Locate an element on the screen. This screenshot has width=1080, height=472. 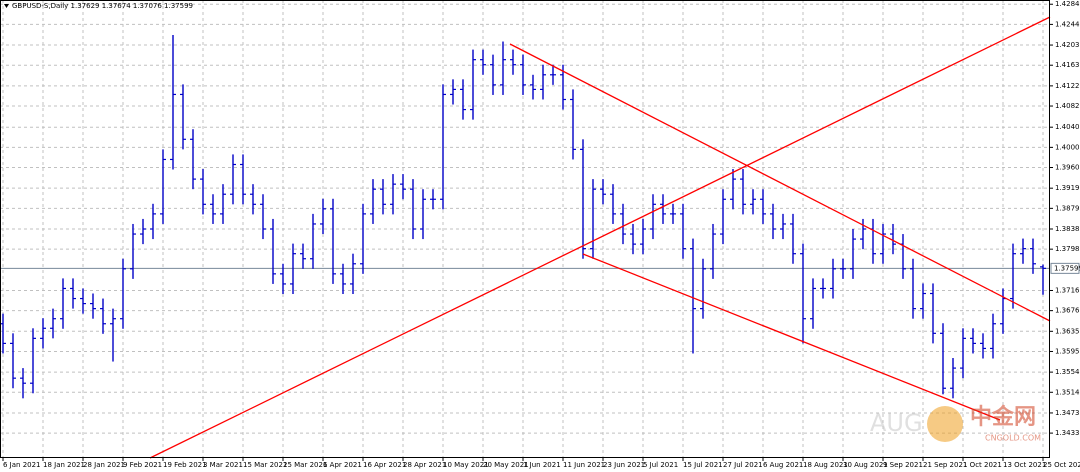
watermark-text: 中金网 is located at coordinates (1003, 417).